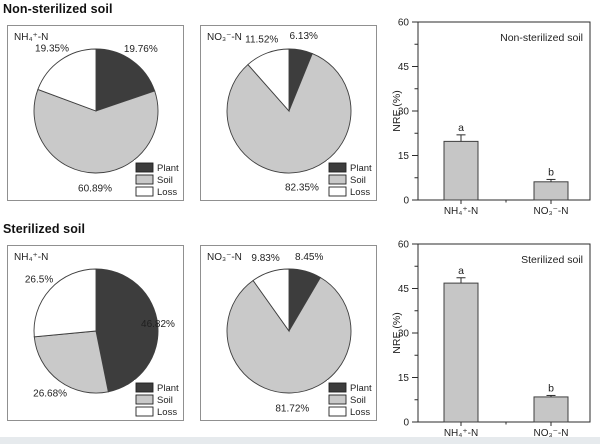 The image size is (600, 444). Describe the element at coordinates (309, 257) in the screenshot. I see `pie-value-label-plant: 8.45%` at that location.